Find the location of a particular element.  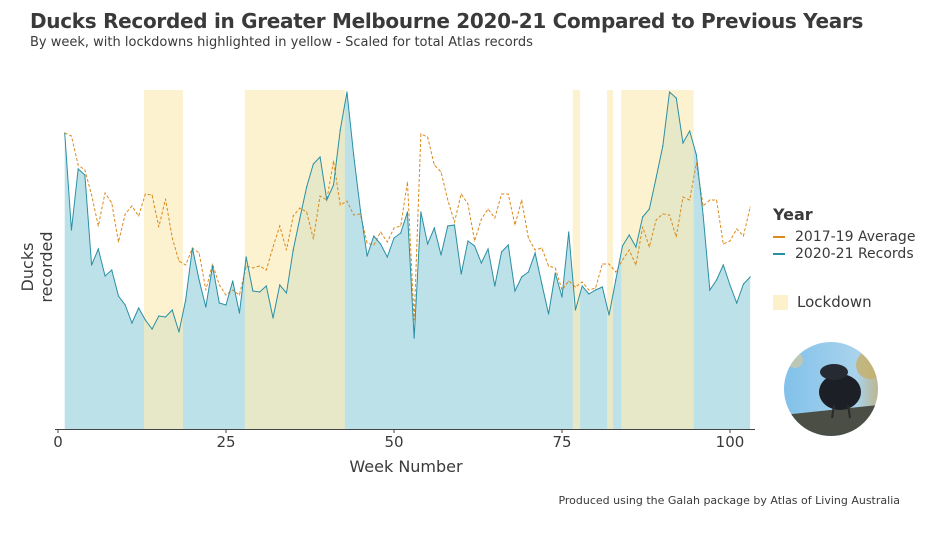

legend-item-lockdown: Lockdown is located at coordinates (822, 302).